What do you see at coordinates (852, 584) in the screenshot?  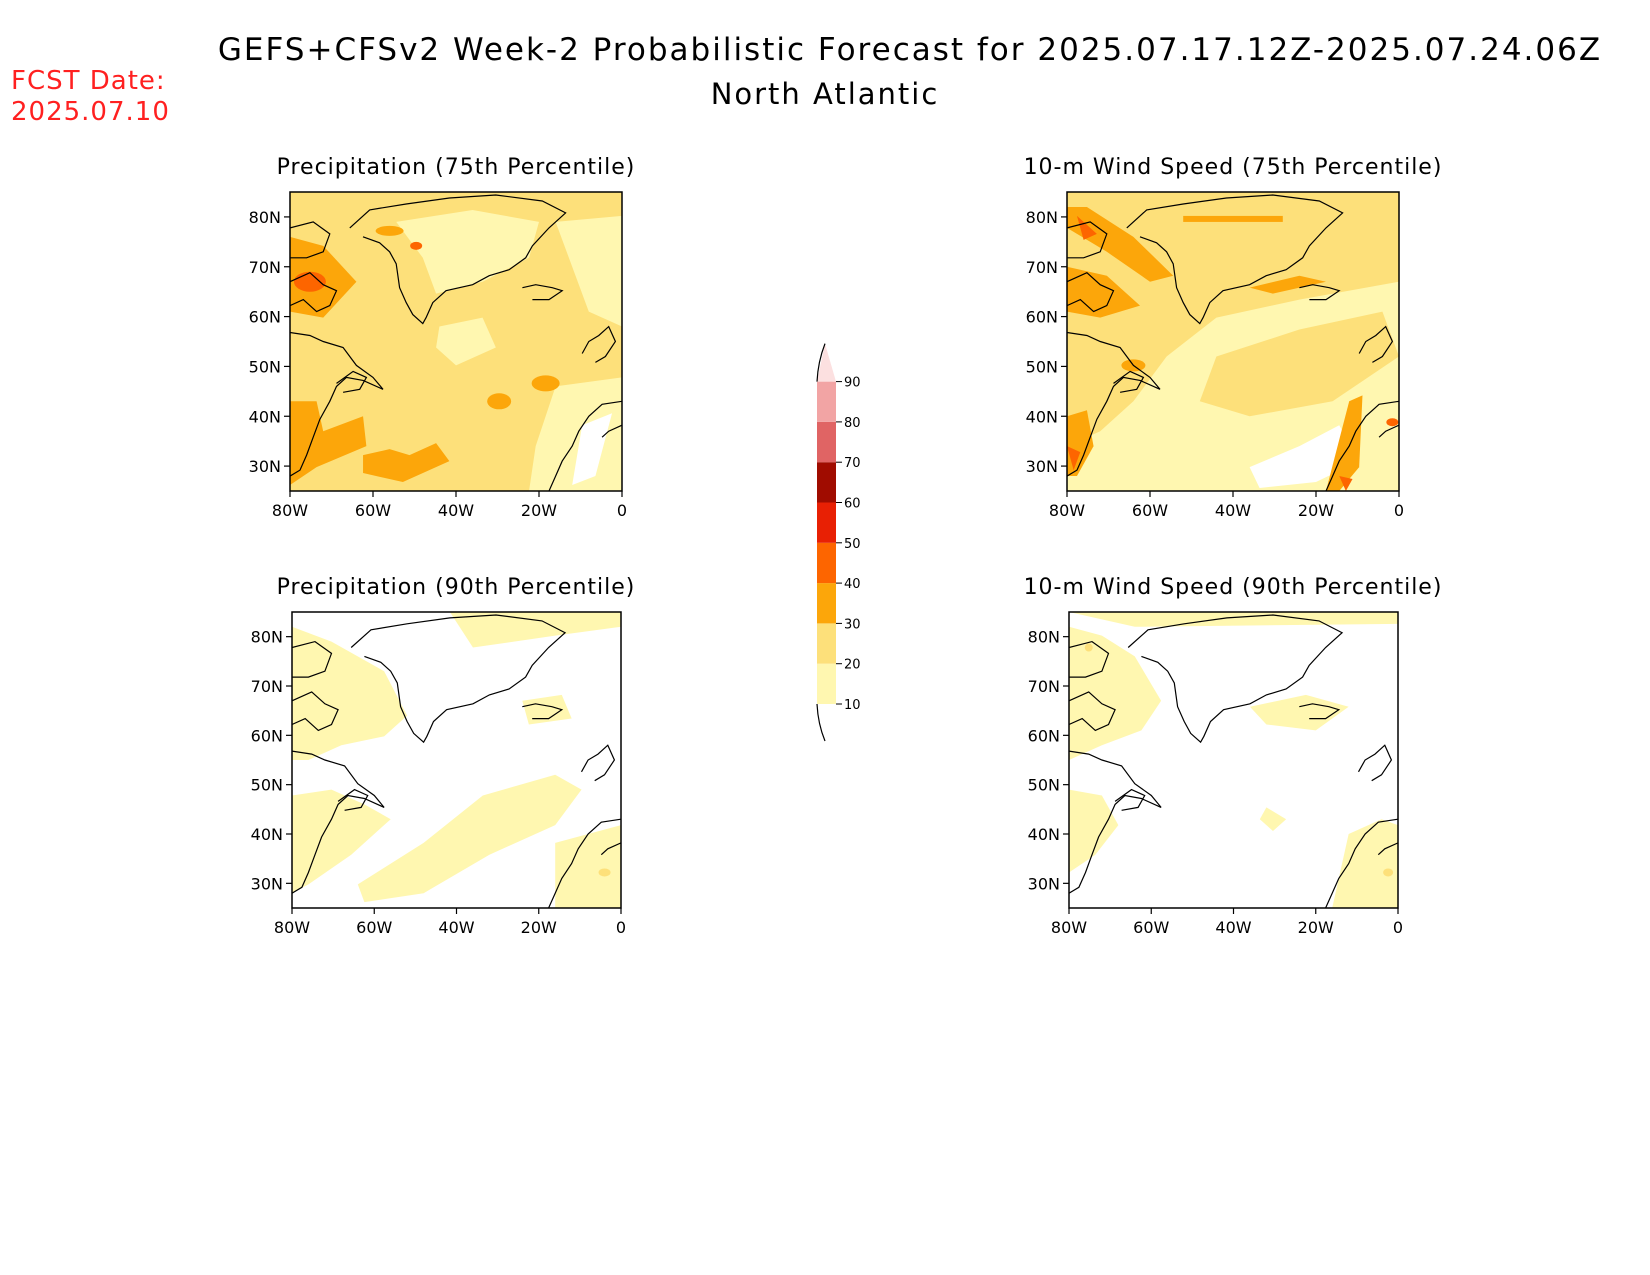 I see `colorbar-tick-label: 40` at bounding box center [852, 584].